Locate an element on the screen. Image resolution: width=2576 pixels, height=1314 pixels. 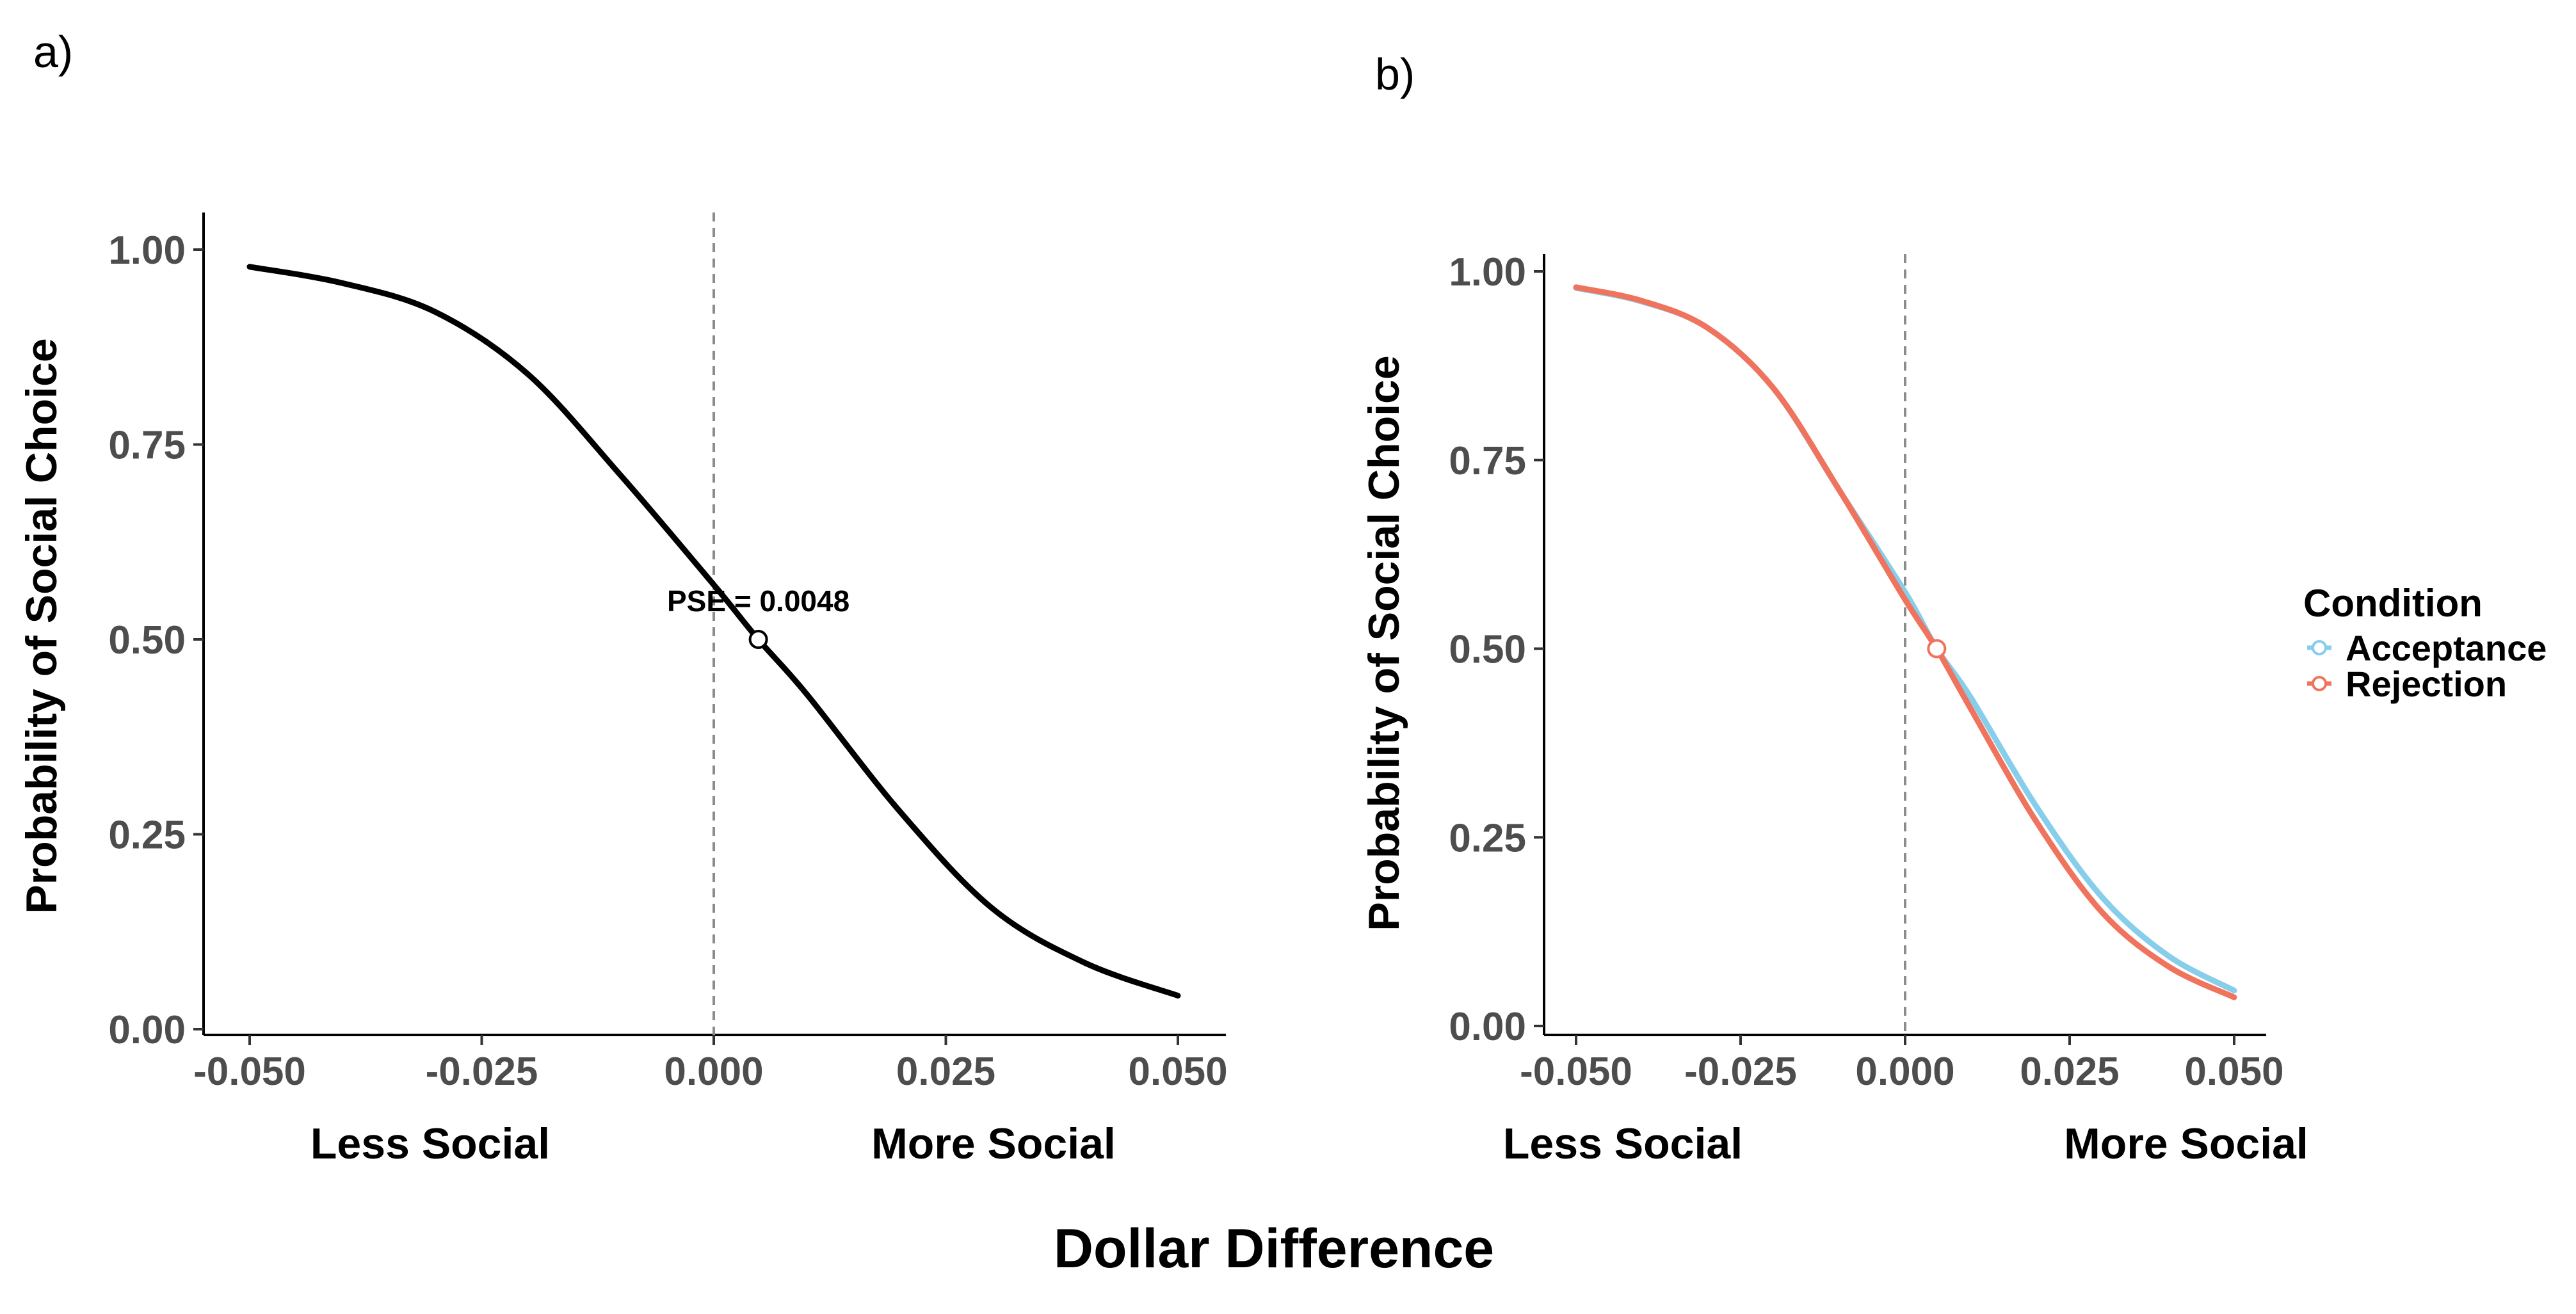
panel-a-y-tick-label: 1.00 is located at coordinates (147, 250).